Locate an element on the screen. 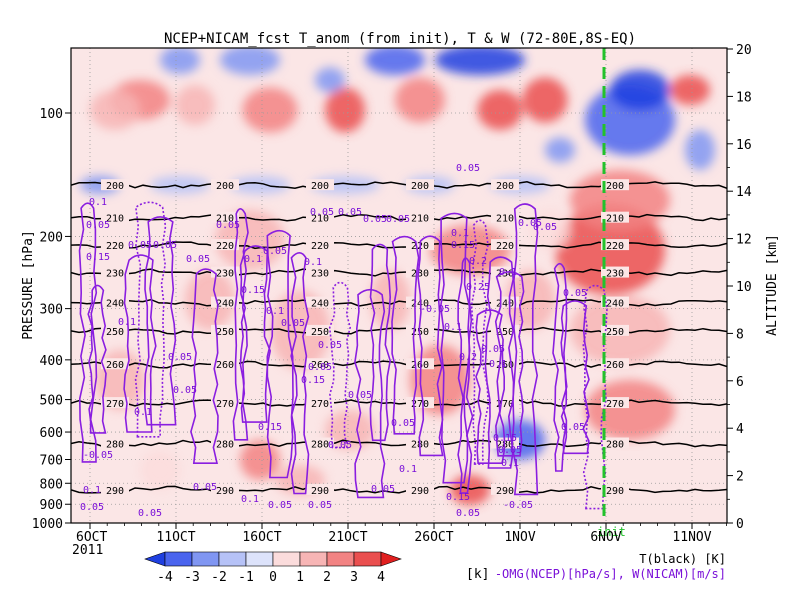 The height and width of the screenshot is (600, 800). x-tick-label: 11NOV is located at coordinates (691, 537).